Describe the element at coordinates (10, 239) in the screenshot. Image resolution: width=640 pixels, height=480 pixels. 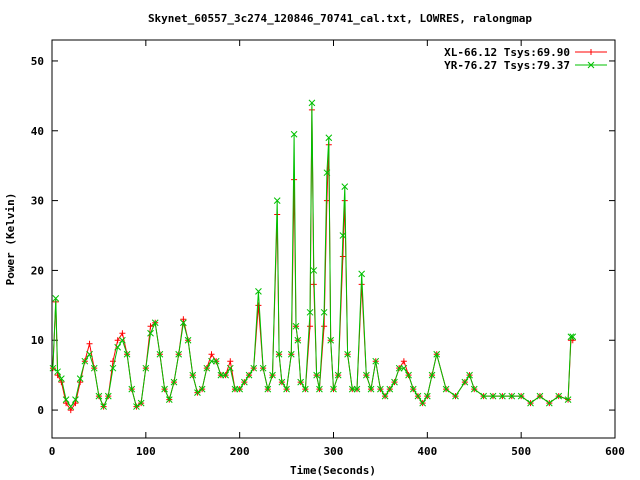
I see `y-axis-label: Power (Kelvin)` at that location.